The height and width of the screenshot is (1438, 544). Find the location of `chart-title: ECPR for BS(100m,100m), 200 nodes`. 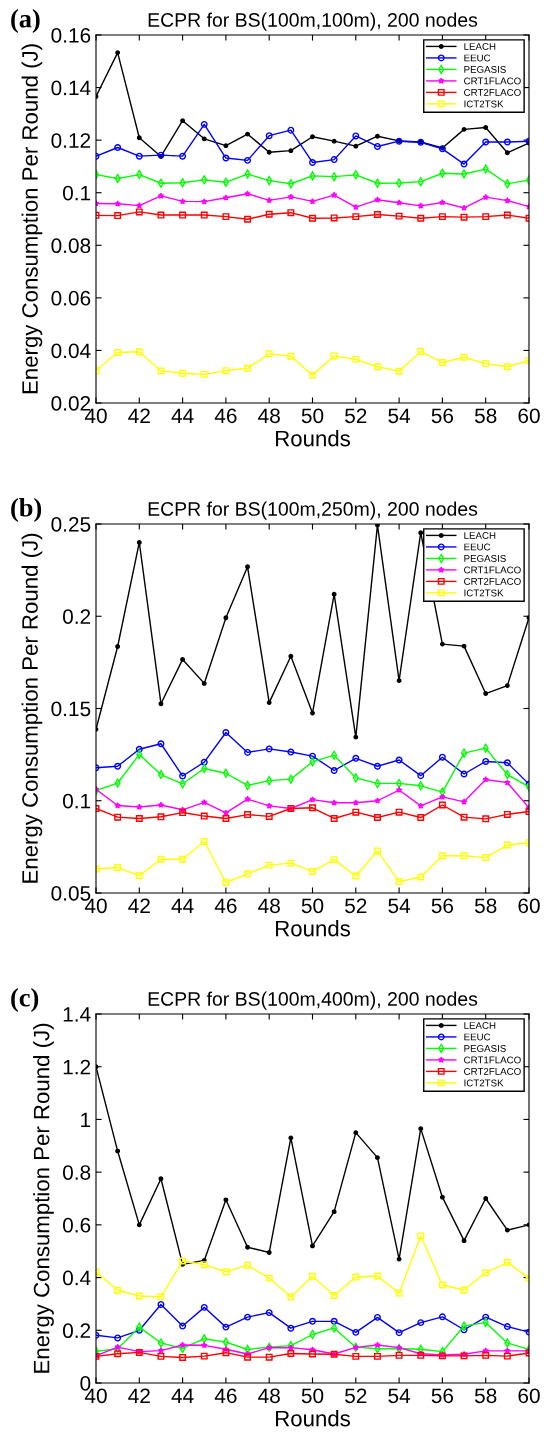

chart-title: ECPR for BS(100m,100m), 200 nodes is located at coordinates (313, 21).